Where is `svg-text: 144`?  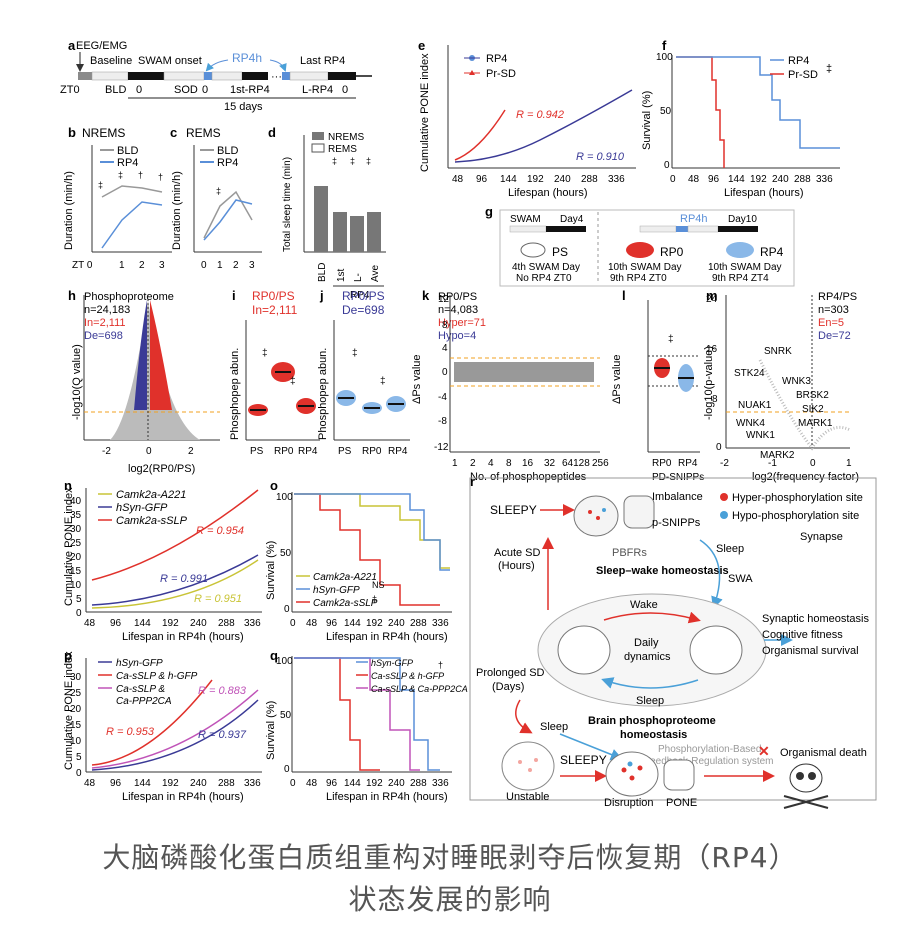
svg-text: 144 is located at coordinates (508, 179).